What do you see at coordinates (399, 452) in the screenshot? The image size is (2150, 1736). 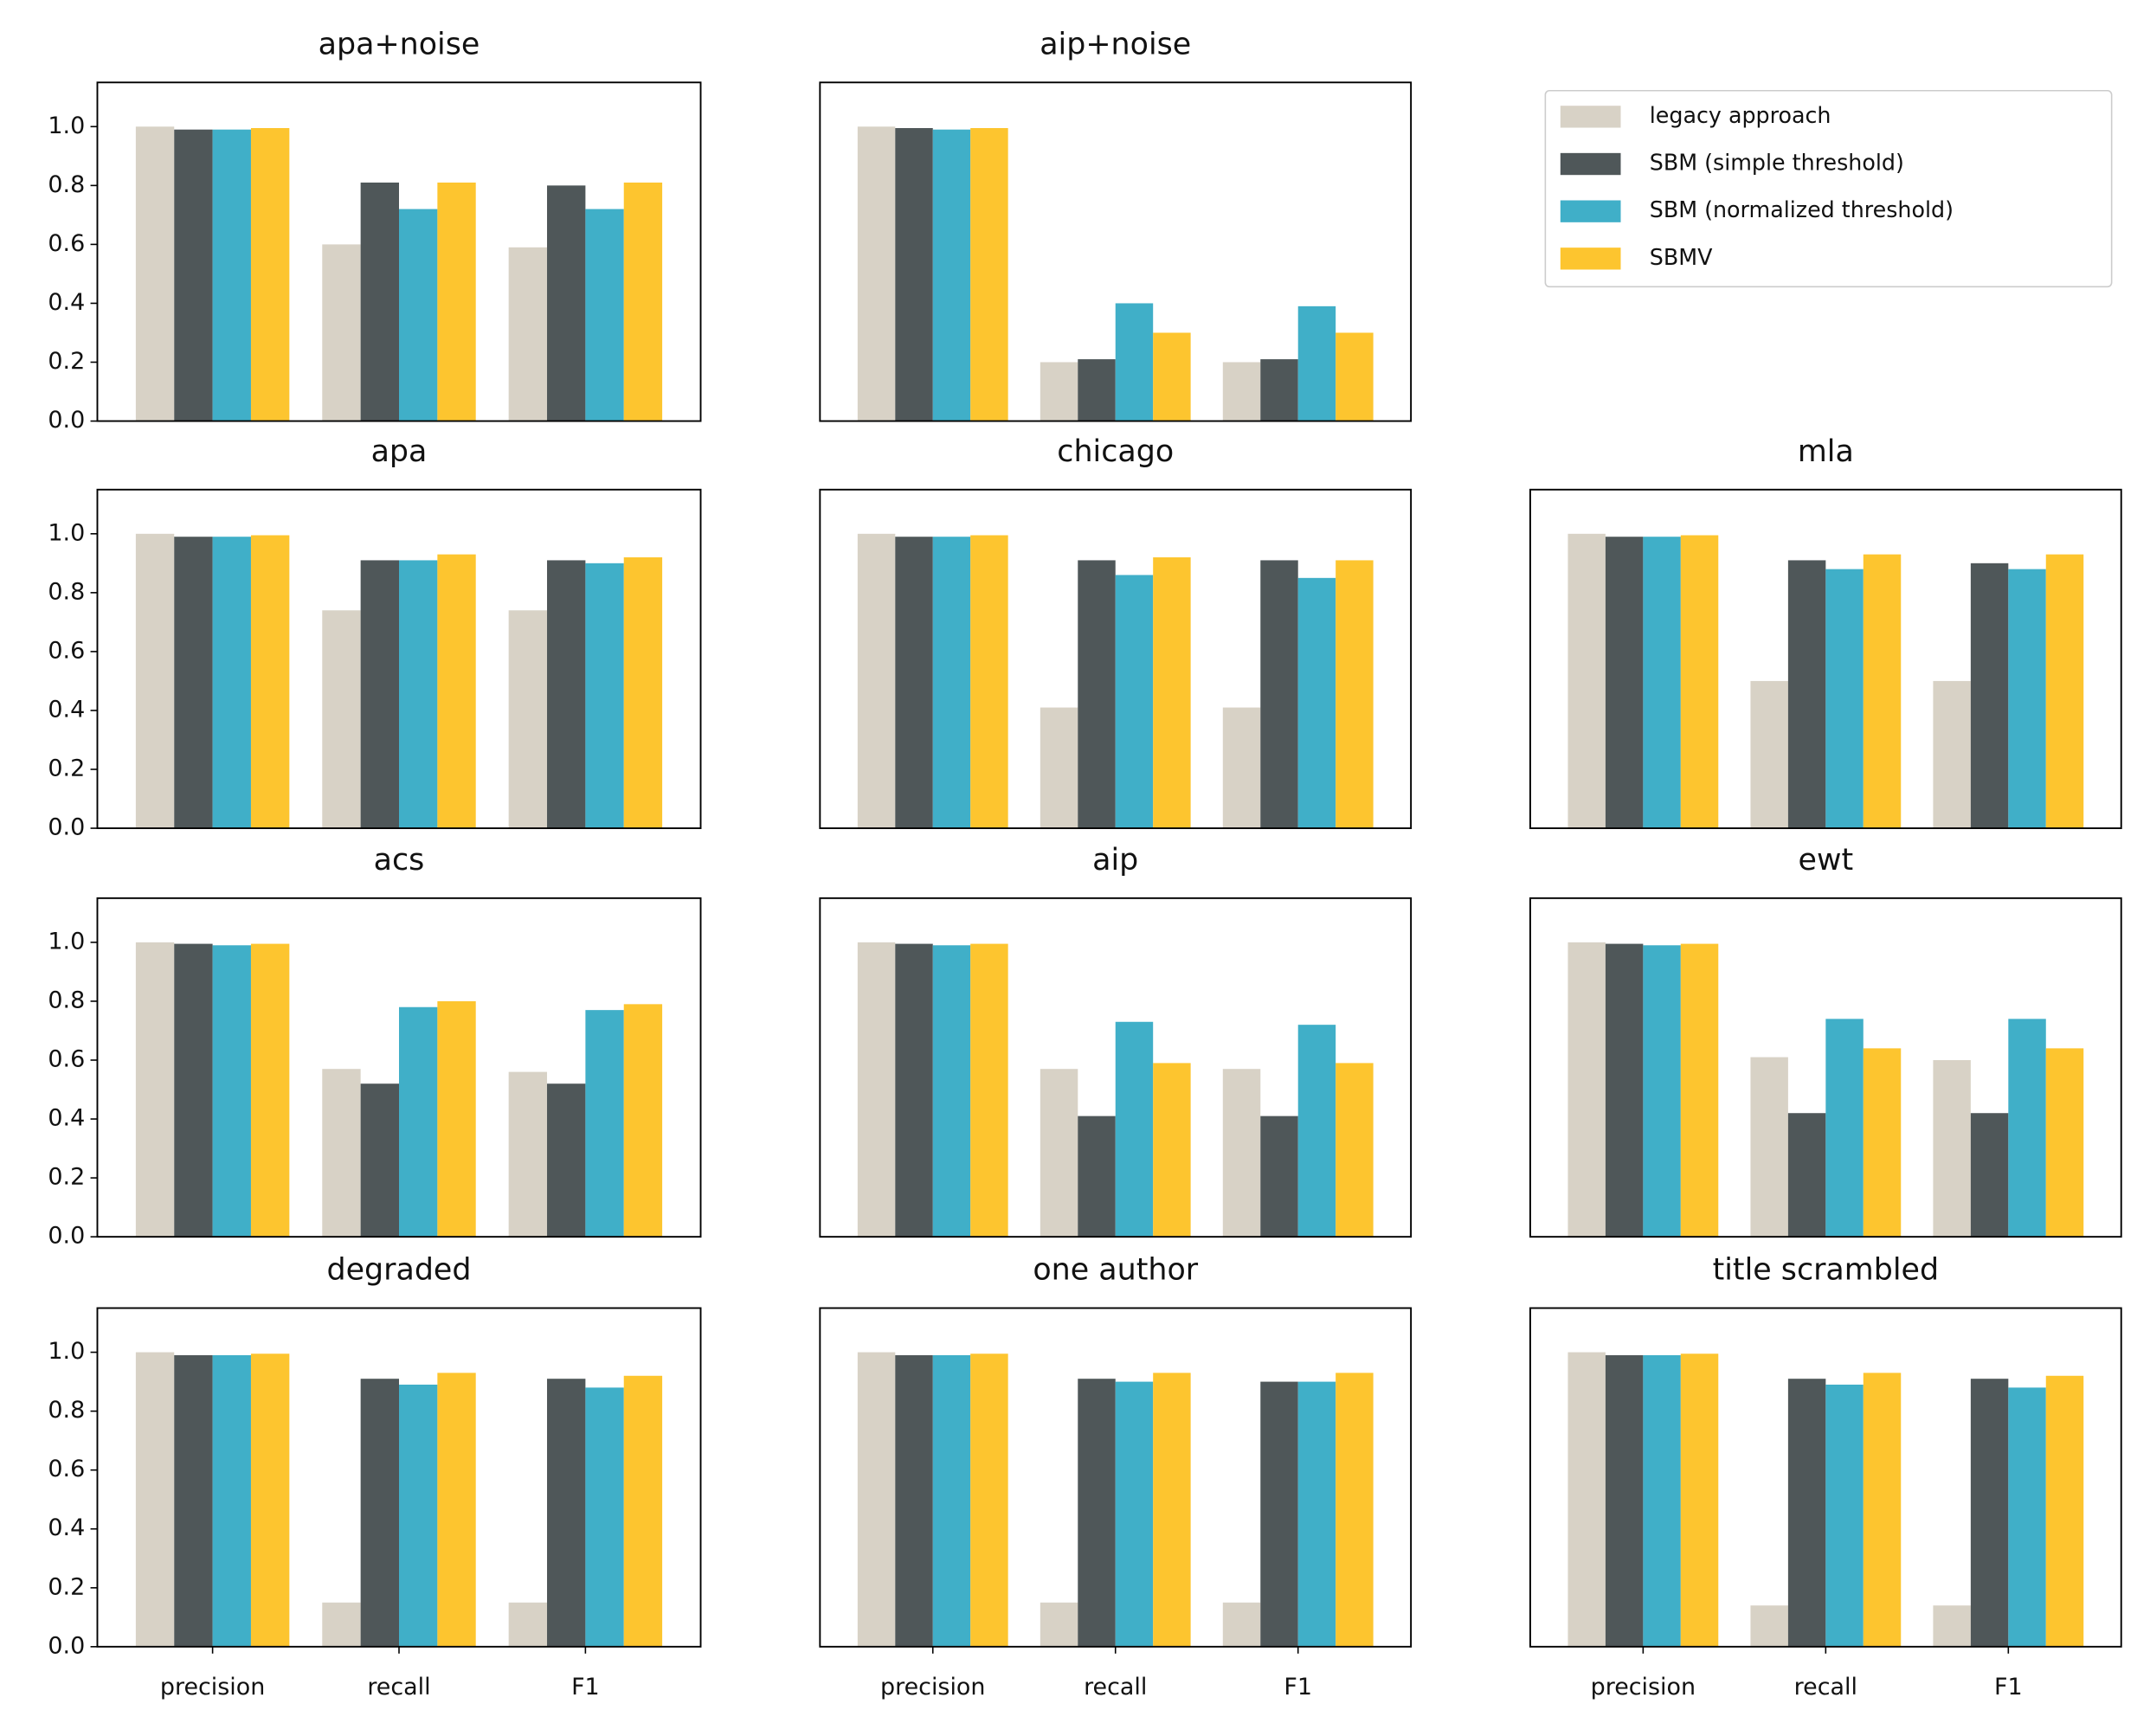 I see `chart-title: apa` at bounding box center [399, 452].